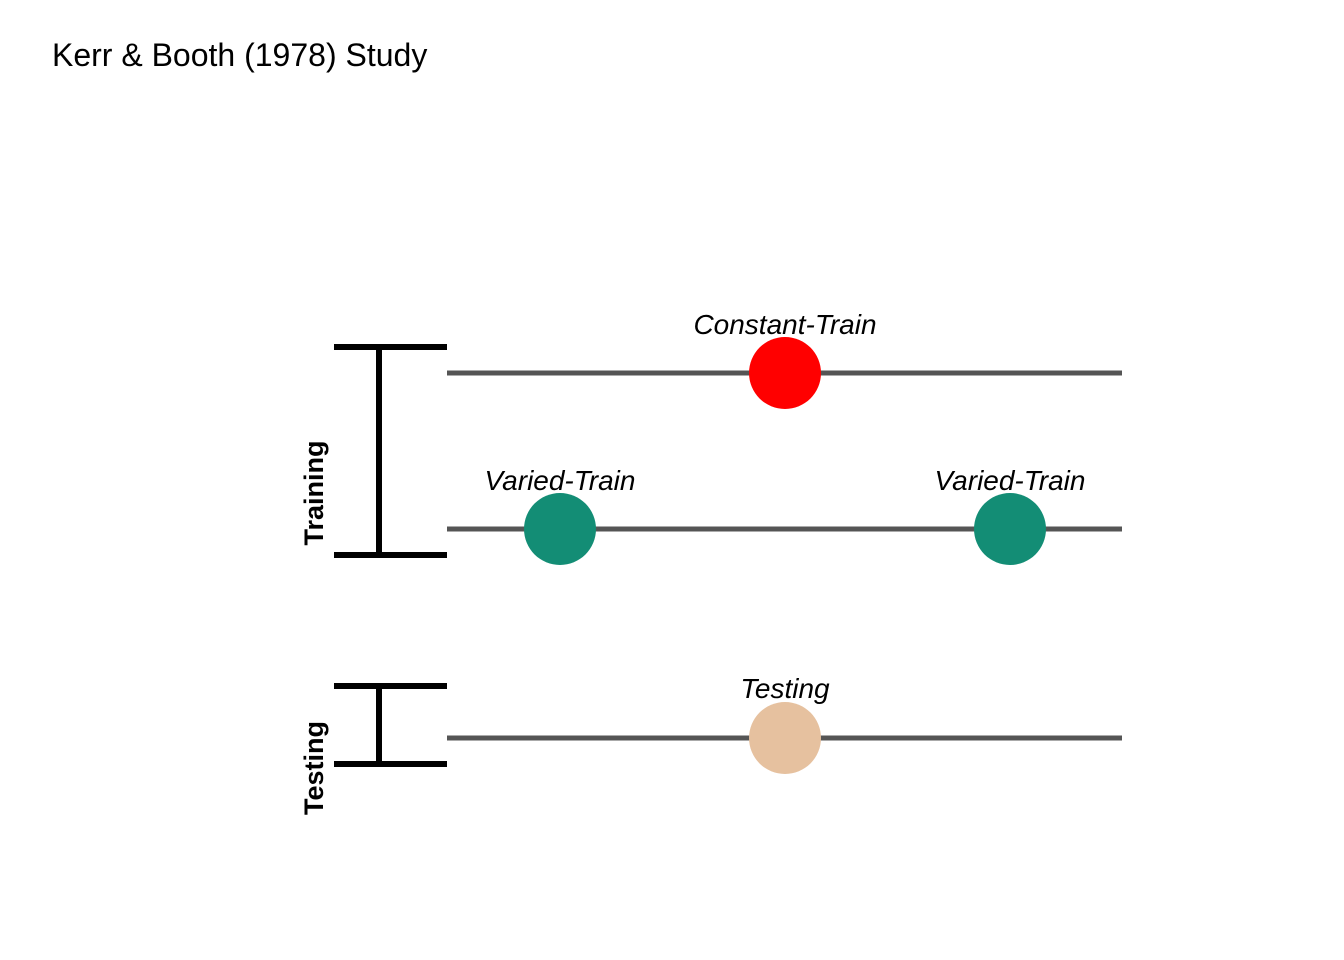 This screenshot has width=1344, height=960. What do you see at coordinates (784, 515) in the screenshot?
I see `row-varied-train: Varied-Train Varied-Train` at bounding box center [784, 515].